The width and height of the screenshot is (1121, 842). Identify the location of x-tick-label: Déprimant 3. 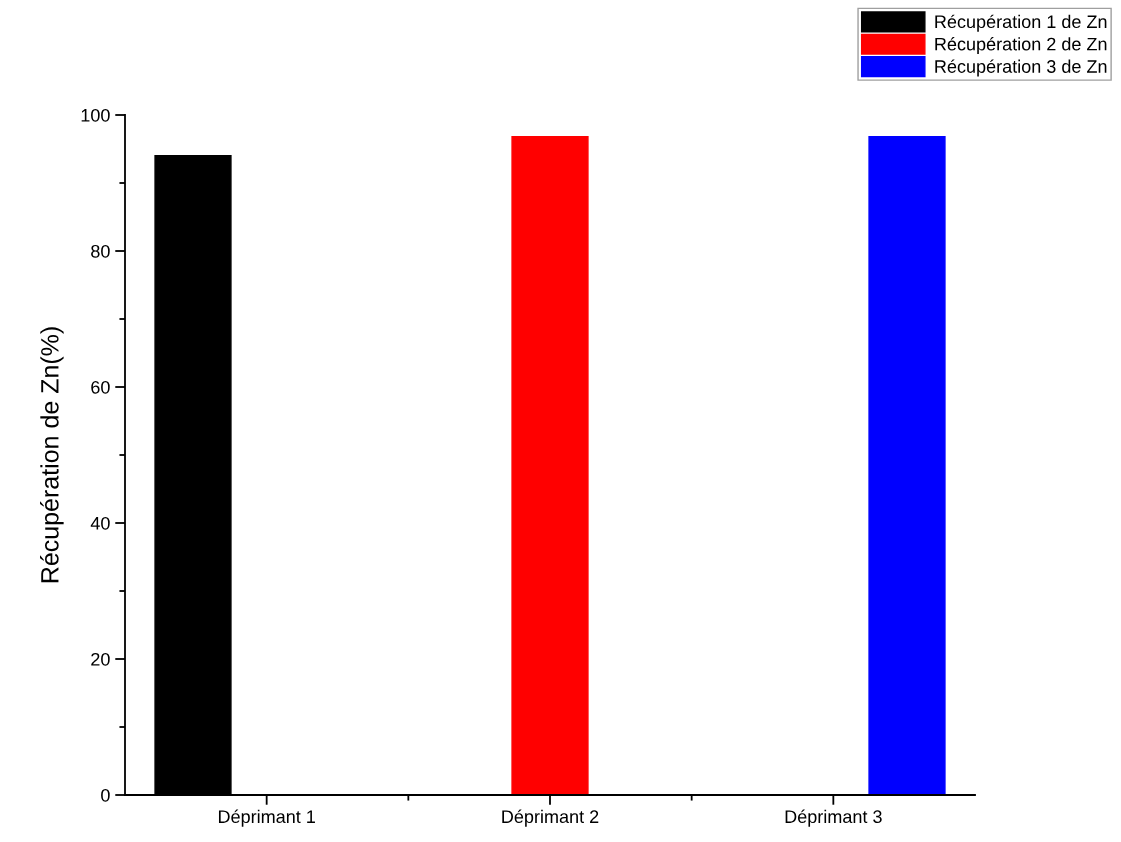
(833, 818).